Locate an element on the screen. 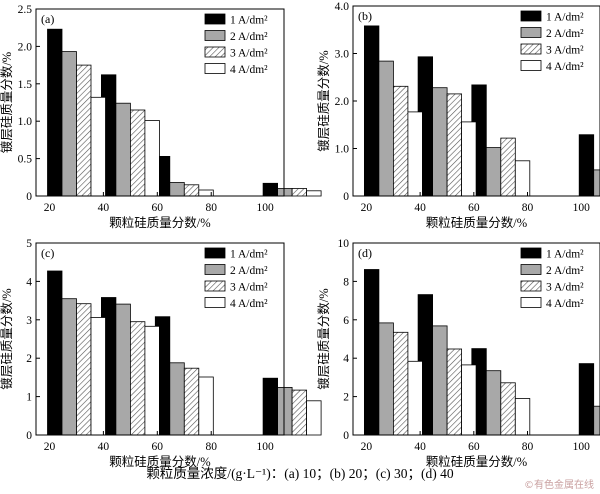 This screenshot has height=494, width=600. y-tick-label: 2.0 is located at coordinates (342, 102).